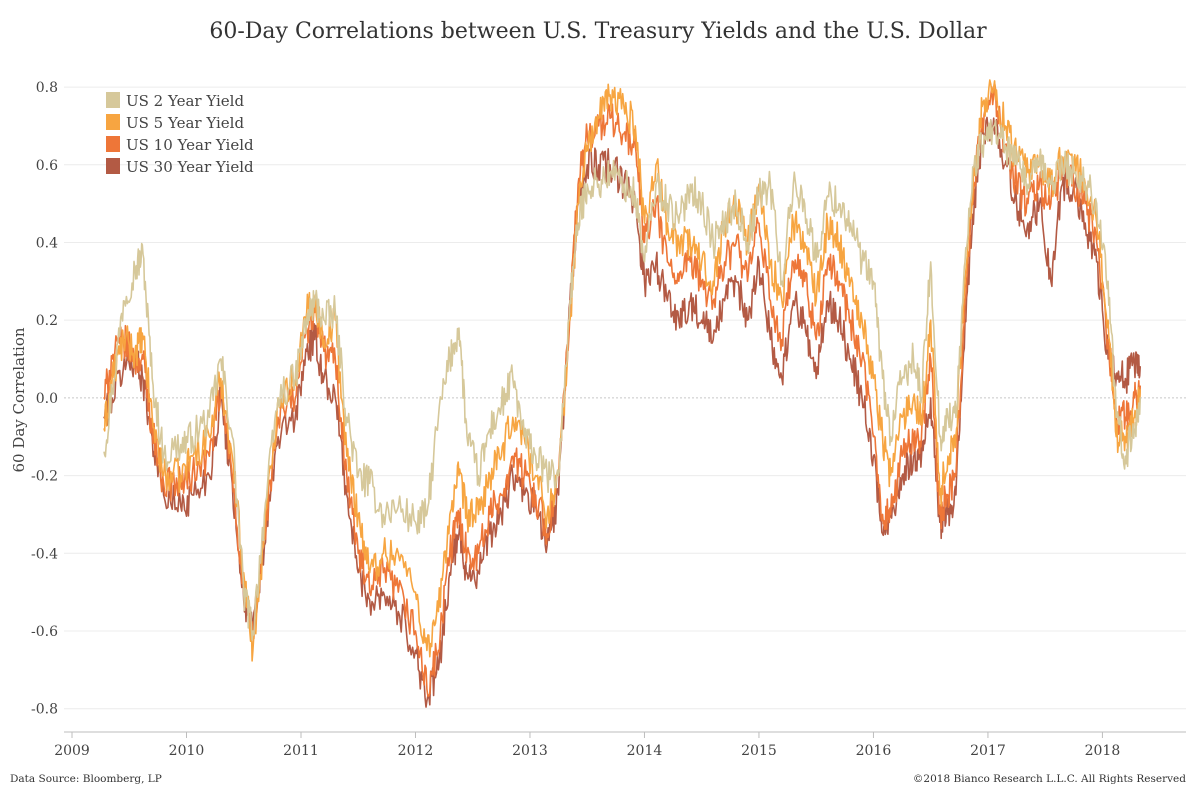 Image resolution: width=1200 pixels, height=805 pixels. Describe the element at coordinates (72, 751) in the screenshot. I see `x-tick-label: 2009` at that location.